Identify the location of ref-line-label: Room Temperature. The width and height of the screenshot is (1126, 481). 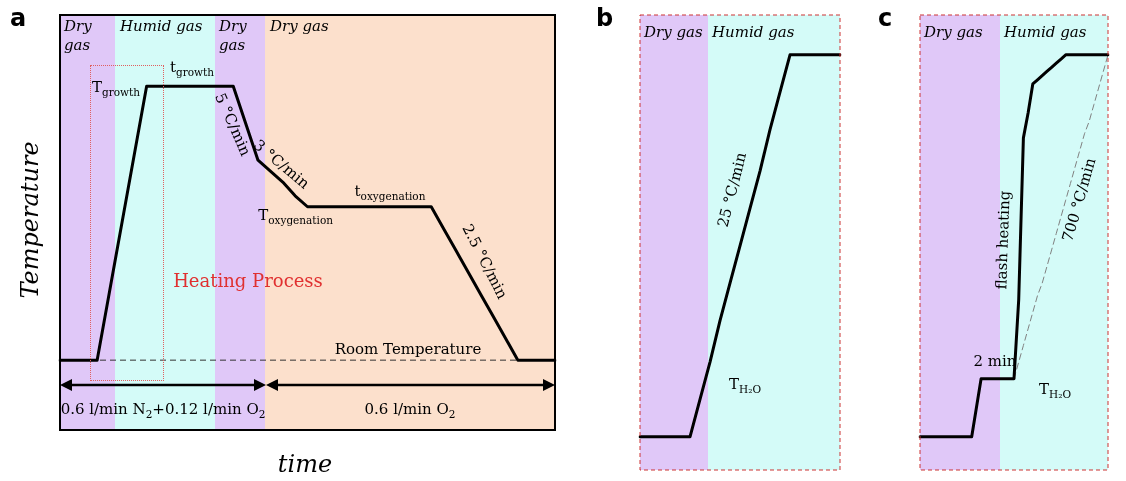
(408, 348).